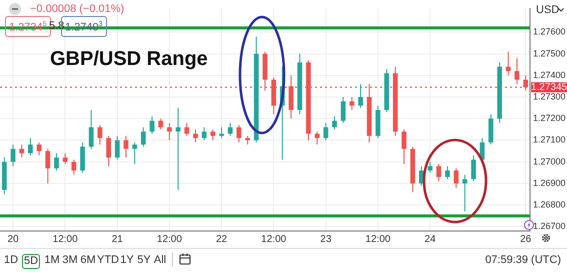  What do you see at coordinates (549, 139) in the screenshot?
I see `y-tick-label: 1.27100` at bounding box center [549, 139].